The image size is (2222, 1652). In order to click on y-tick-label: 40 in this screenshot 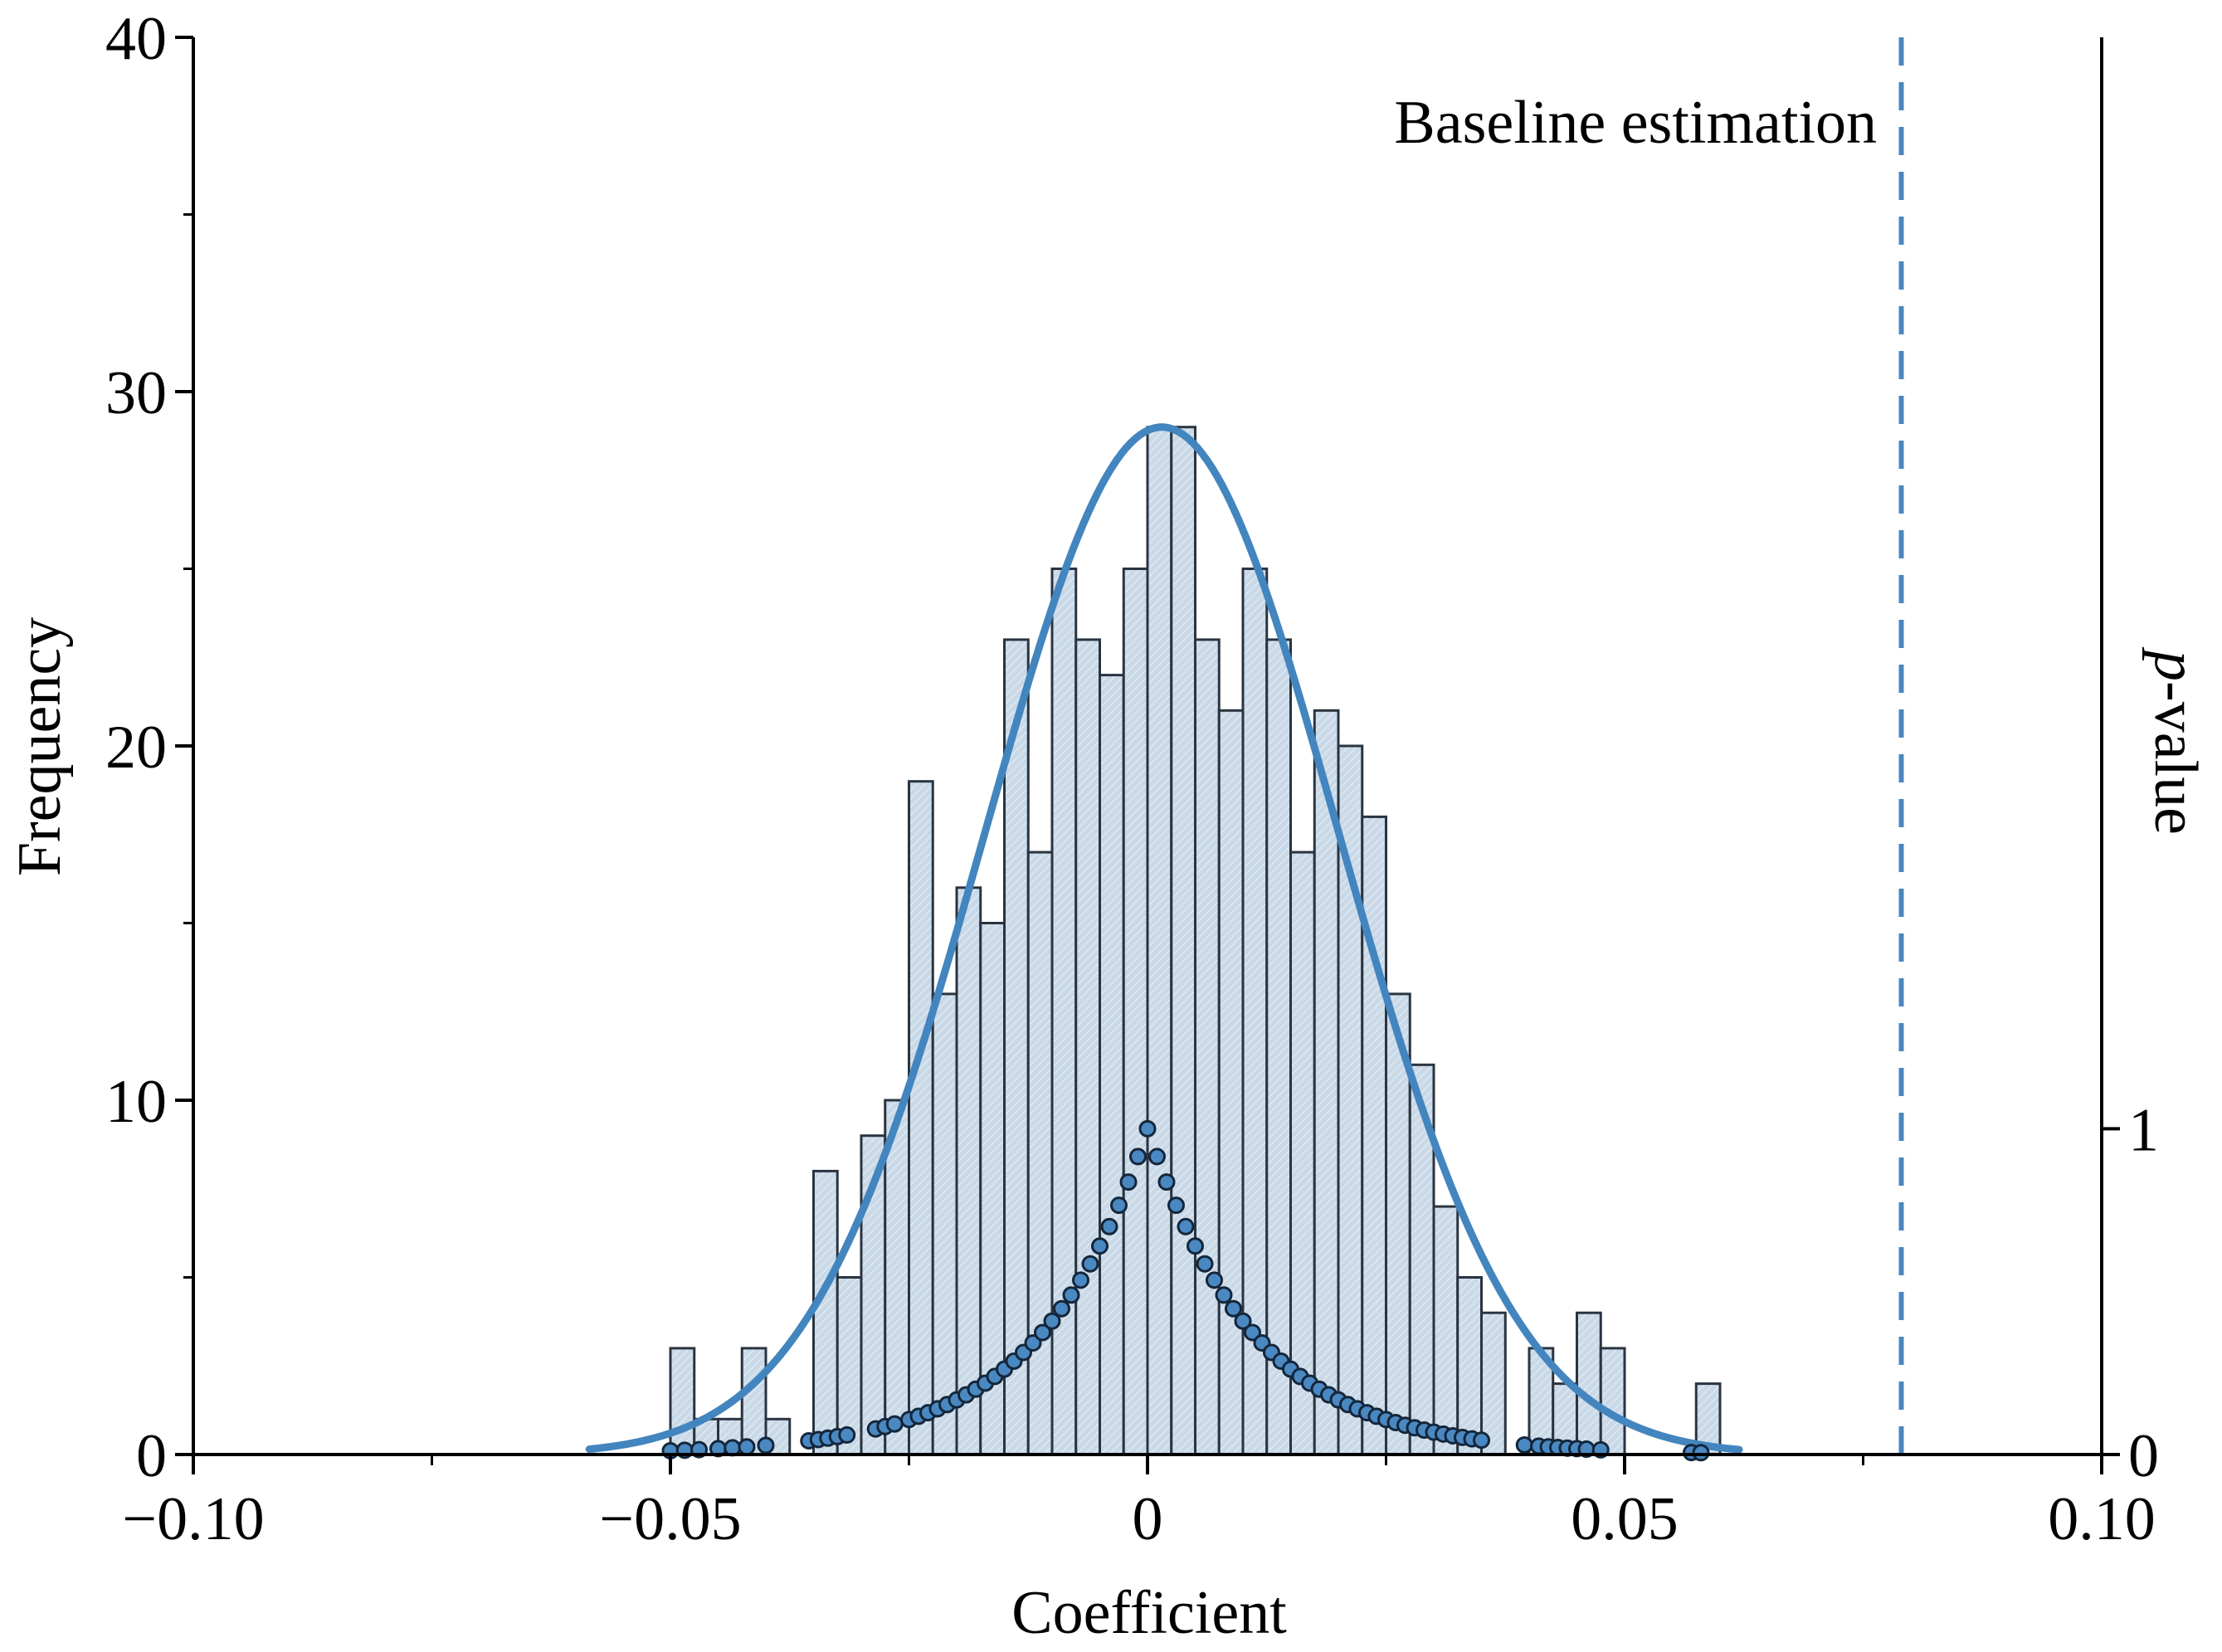, I will do `click(136, 39)`.